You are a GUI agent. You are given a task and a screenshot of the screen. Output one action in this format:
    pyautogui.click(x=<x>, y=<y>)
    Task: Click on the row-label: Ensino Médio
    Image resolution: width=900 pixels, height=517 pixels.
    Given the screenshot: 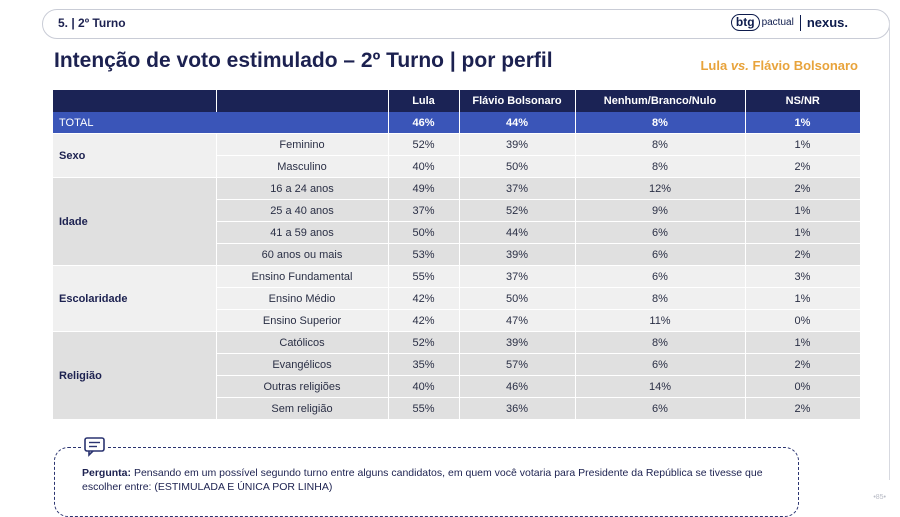 What is the action you would take?
    pyautogui.click(x=302, y=298)
    